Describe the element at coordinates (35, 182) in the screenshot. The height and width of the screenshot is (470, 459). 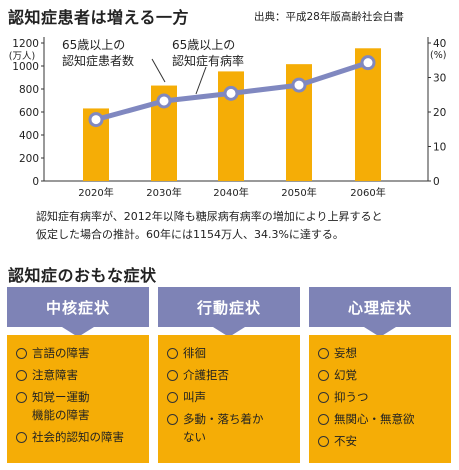
I see `y-left-tick-label: 0` at that location.